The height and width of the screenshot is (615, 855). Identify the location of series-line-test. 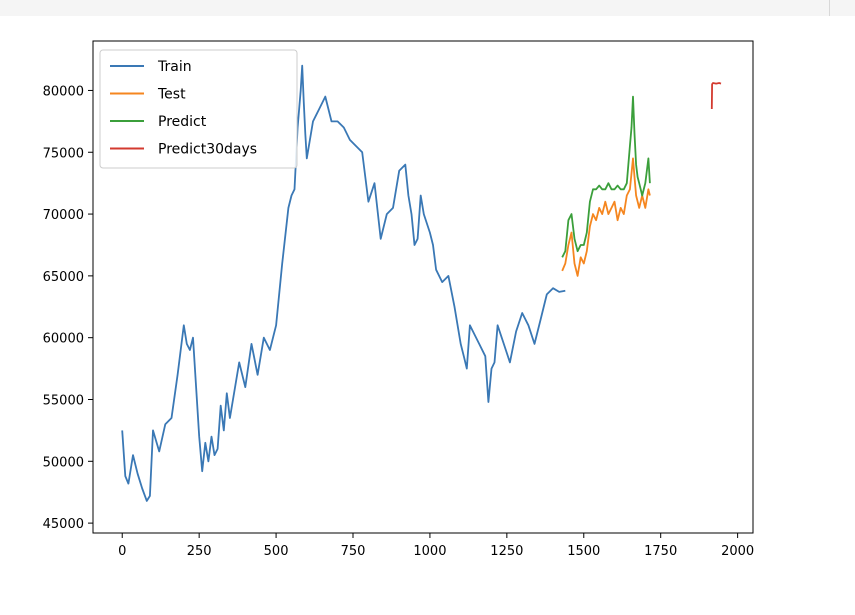
(606, 217).